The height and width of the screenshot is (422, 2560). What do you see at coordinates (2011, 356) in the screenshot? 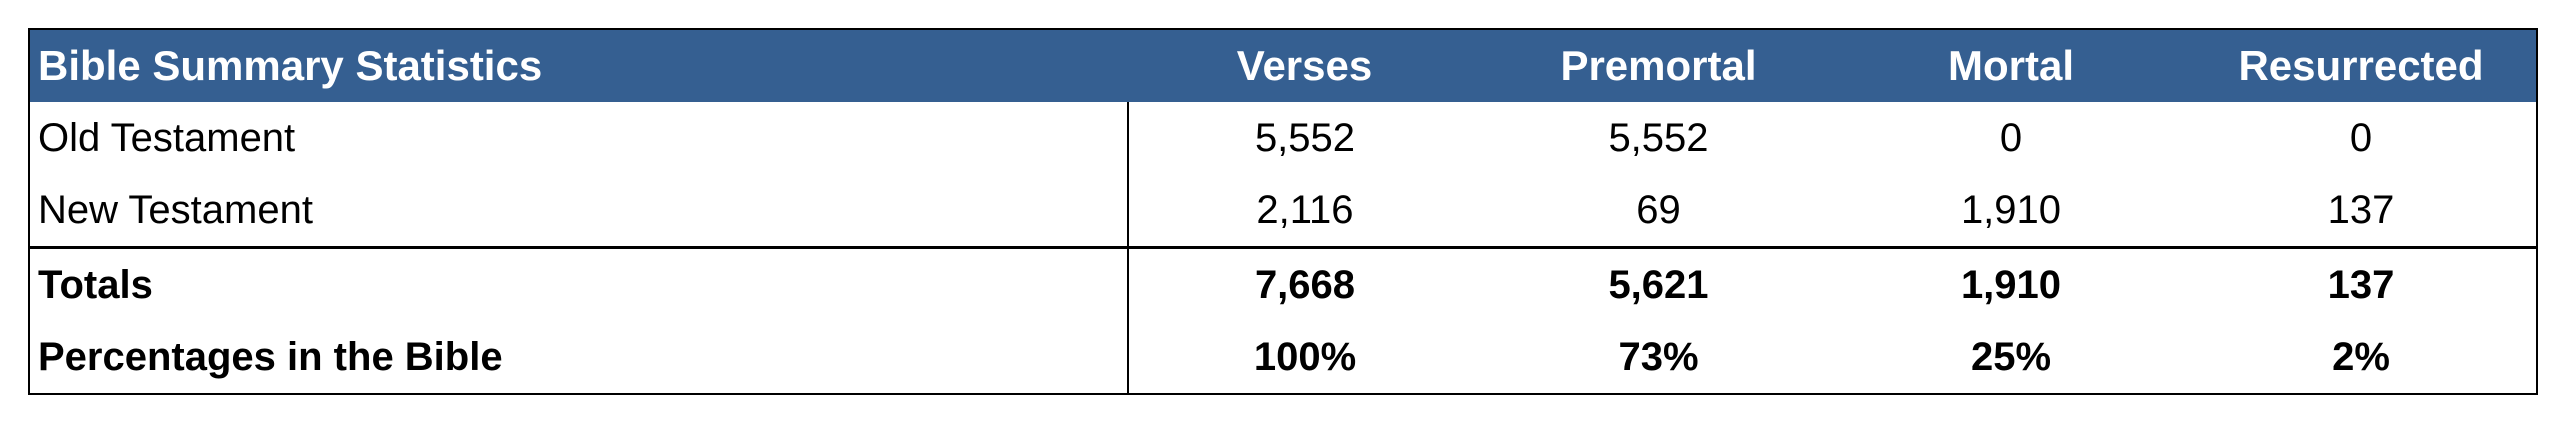
I see `cell-value: 25%` at bounding box center [2011, 356].